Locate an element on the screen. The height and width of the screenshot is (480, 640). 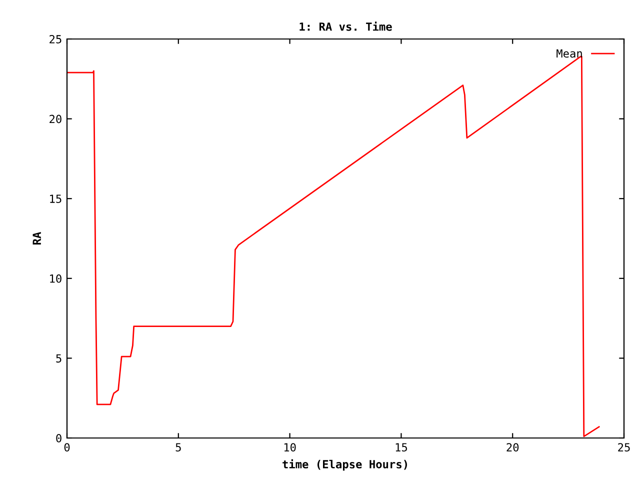
y-tick-label: 10 is located at coordinates (56, 278).